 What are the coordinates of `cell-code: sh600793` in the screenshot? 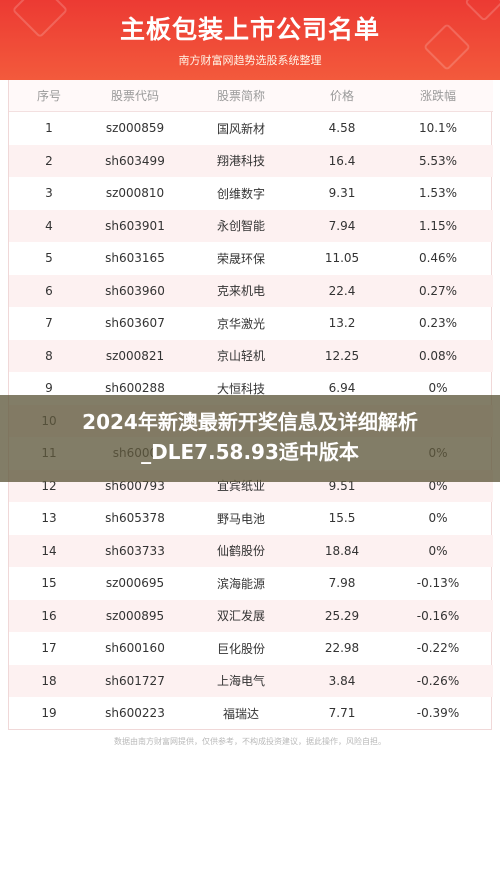 It's located at (135, 485).